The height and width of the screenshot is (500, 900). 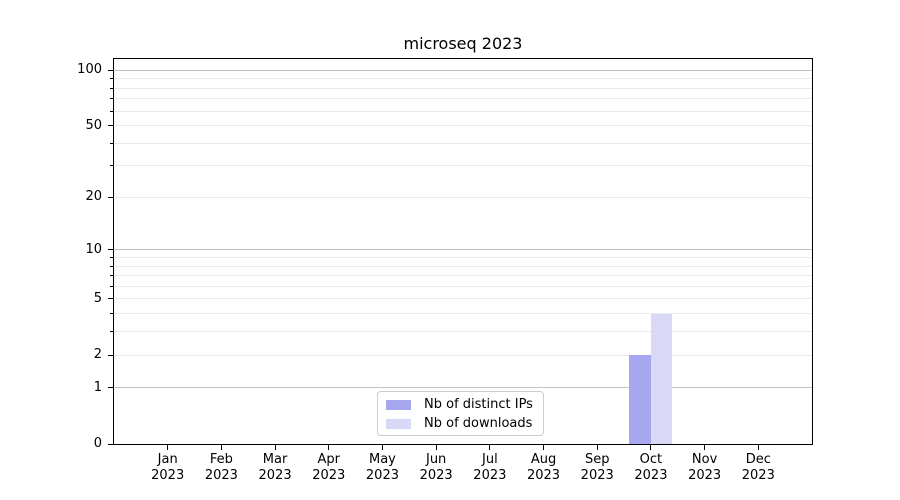 What do you see at coordinates (705, 467) in the screenshot?
I see `x-tick-label-nov: Nov 2023` at bounding box center [705, 467].